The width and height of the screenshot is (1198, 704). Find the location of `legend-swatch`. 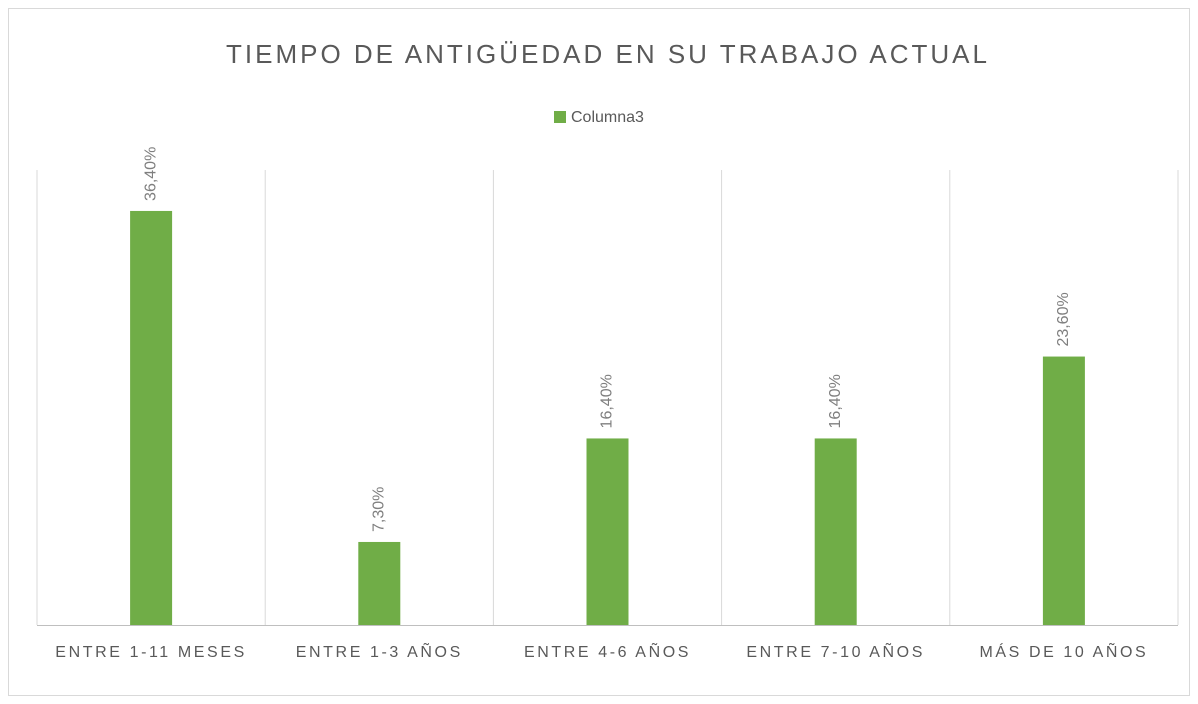

legend-swatch is located at coordinates (560, 117).